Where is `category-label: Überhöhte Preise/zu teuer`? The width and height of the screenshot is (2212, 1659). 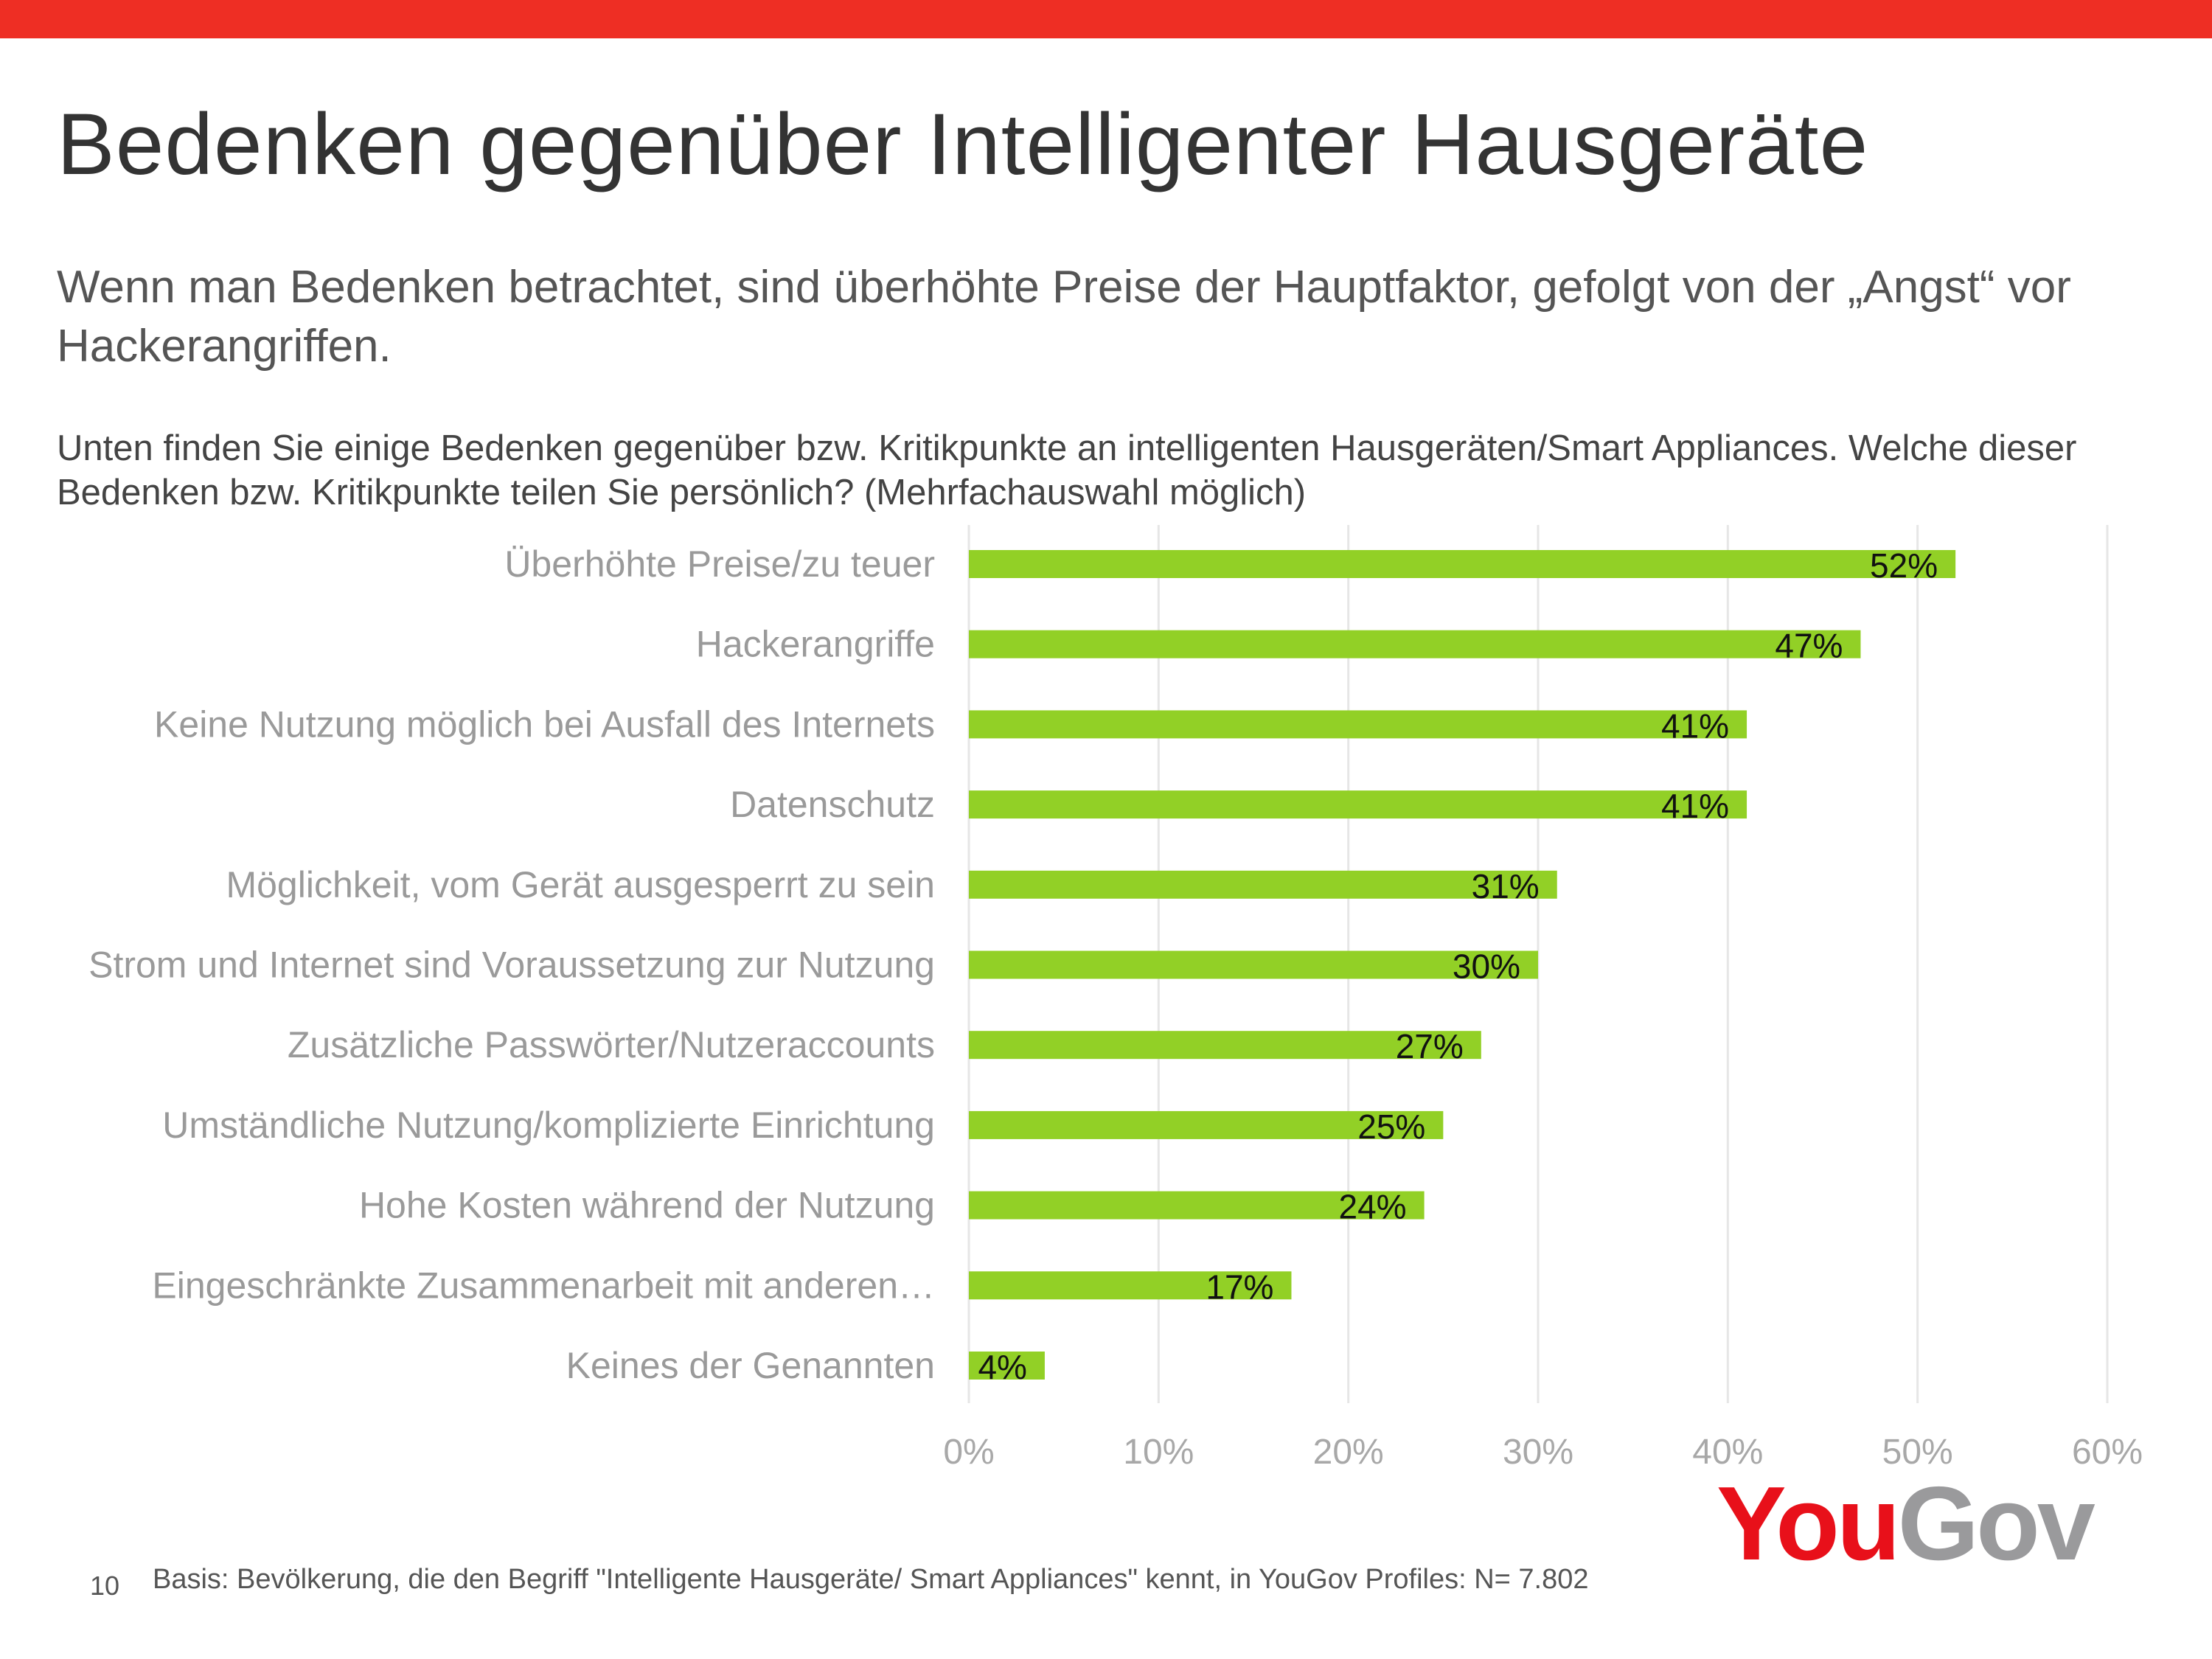
category-label: Überhöhte Preise/zu teuer is located at coordinates (719, 564).